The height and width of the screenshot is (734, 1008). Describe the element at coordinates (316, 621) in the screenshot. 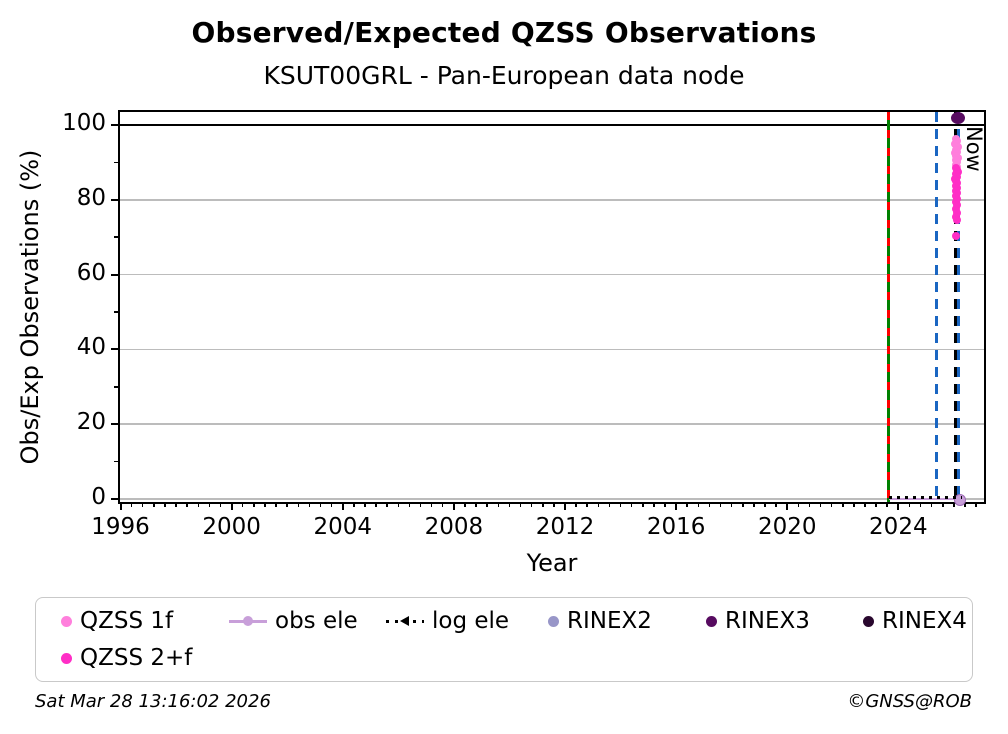

I see `legend-label-obs-ele: obs ele` at that location.